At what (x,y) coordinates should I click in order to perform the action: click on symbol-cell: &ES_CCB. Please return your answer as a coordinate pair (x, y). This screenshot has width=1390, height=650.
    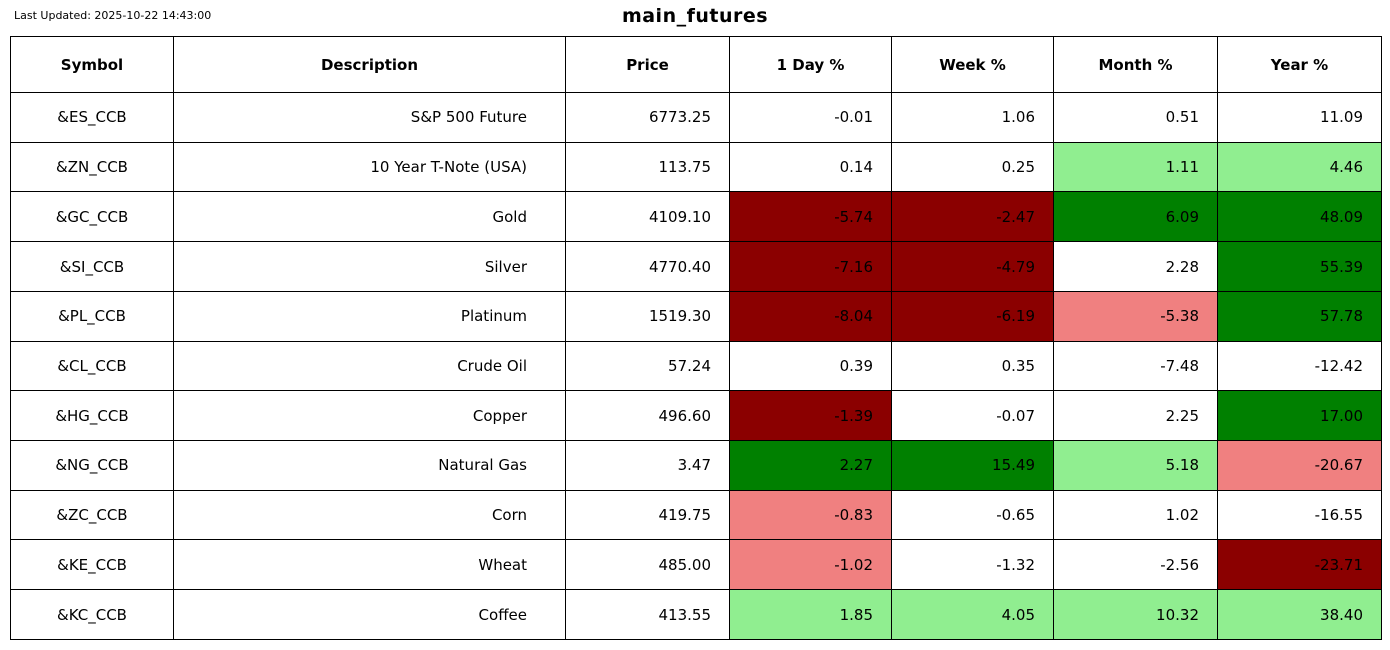
    Looking at the image, I should click on (92, 117).